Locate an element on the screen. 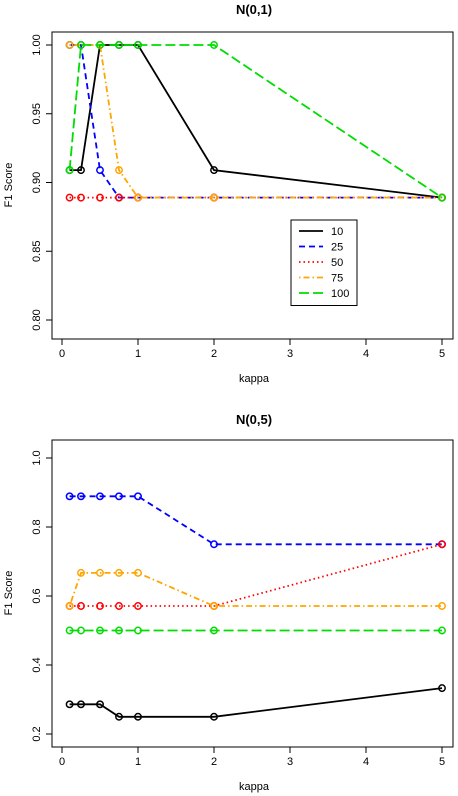 The width and height of the screenshot is (458, 796). x-tick-label: 2 is located at coordinates (214, 354).